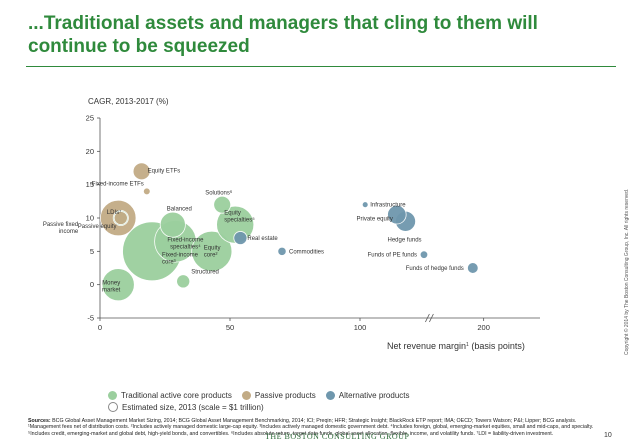 The height and width of the screenshot is (442, 638). I want to click on legend-item-traditional: Traditional active core products, so click(170, 395).